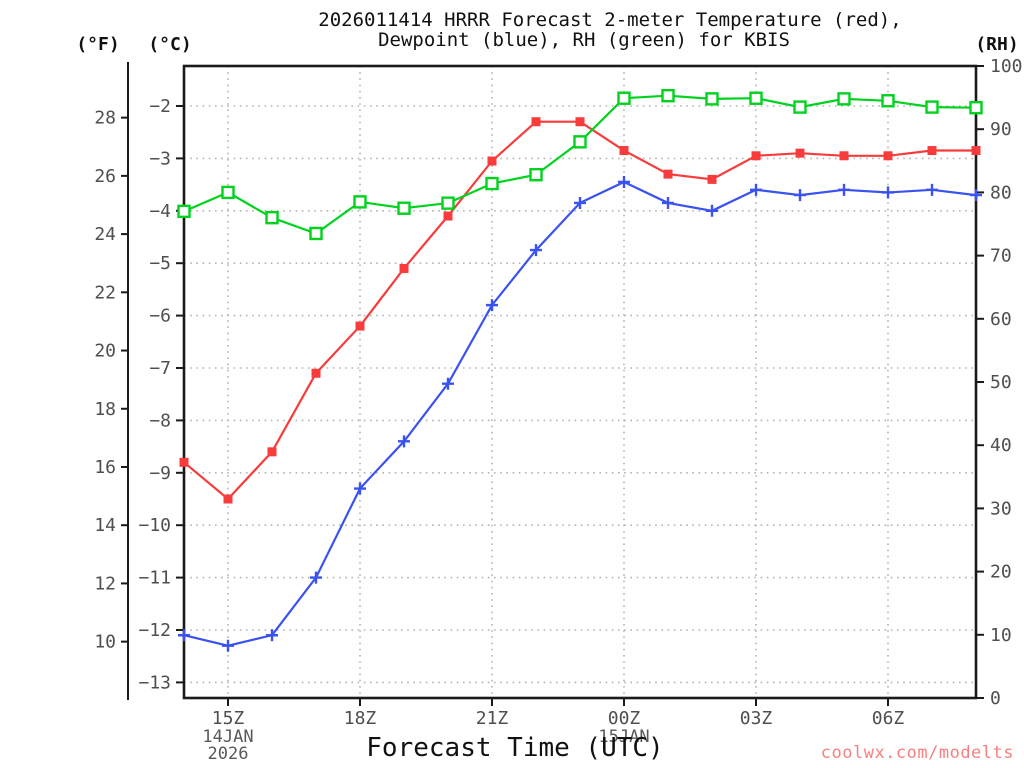 This screenshot has width=1024, height=768. I want to click on fahrenheit-tick-label: 10, so click(105, 642).